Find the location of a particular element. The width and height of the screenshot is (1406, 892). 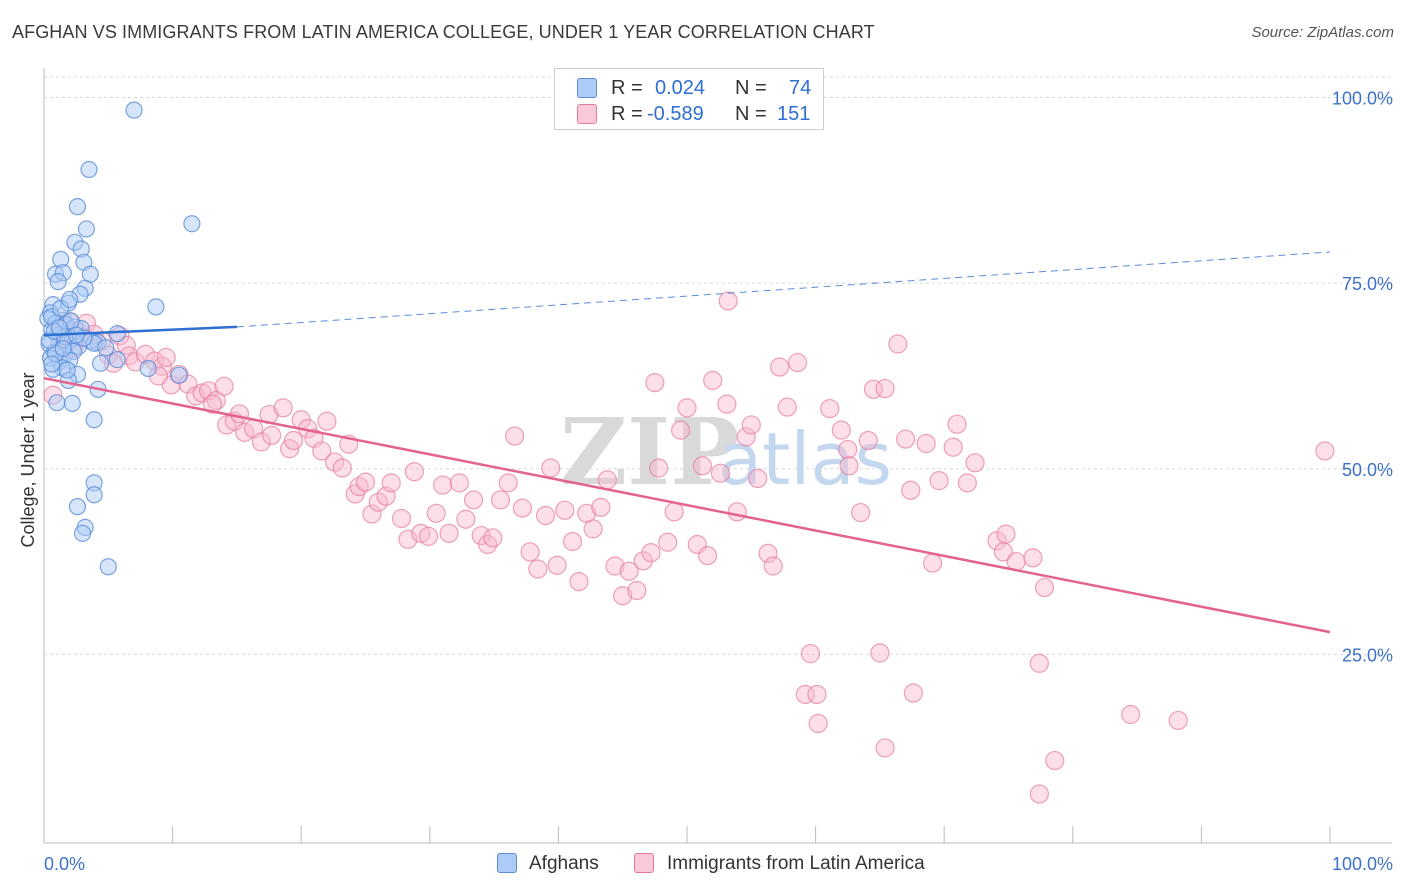

afghans-n-label: N = is located at coordinates (751, 88).